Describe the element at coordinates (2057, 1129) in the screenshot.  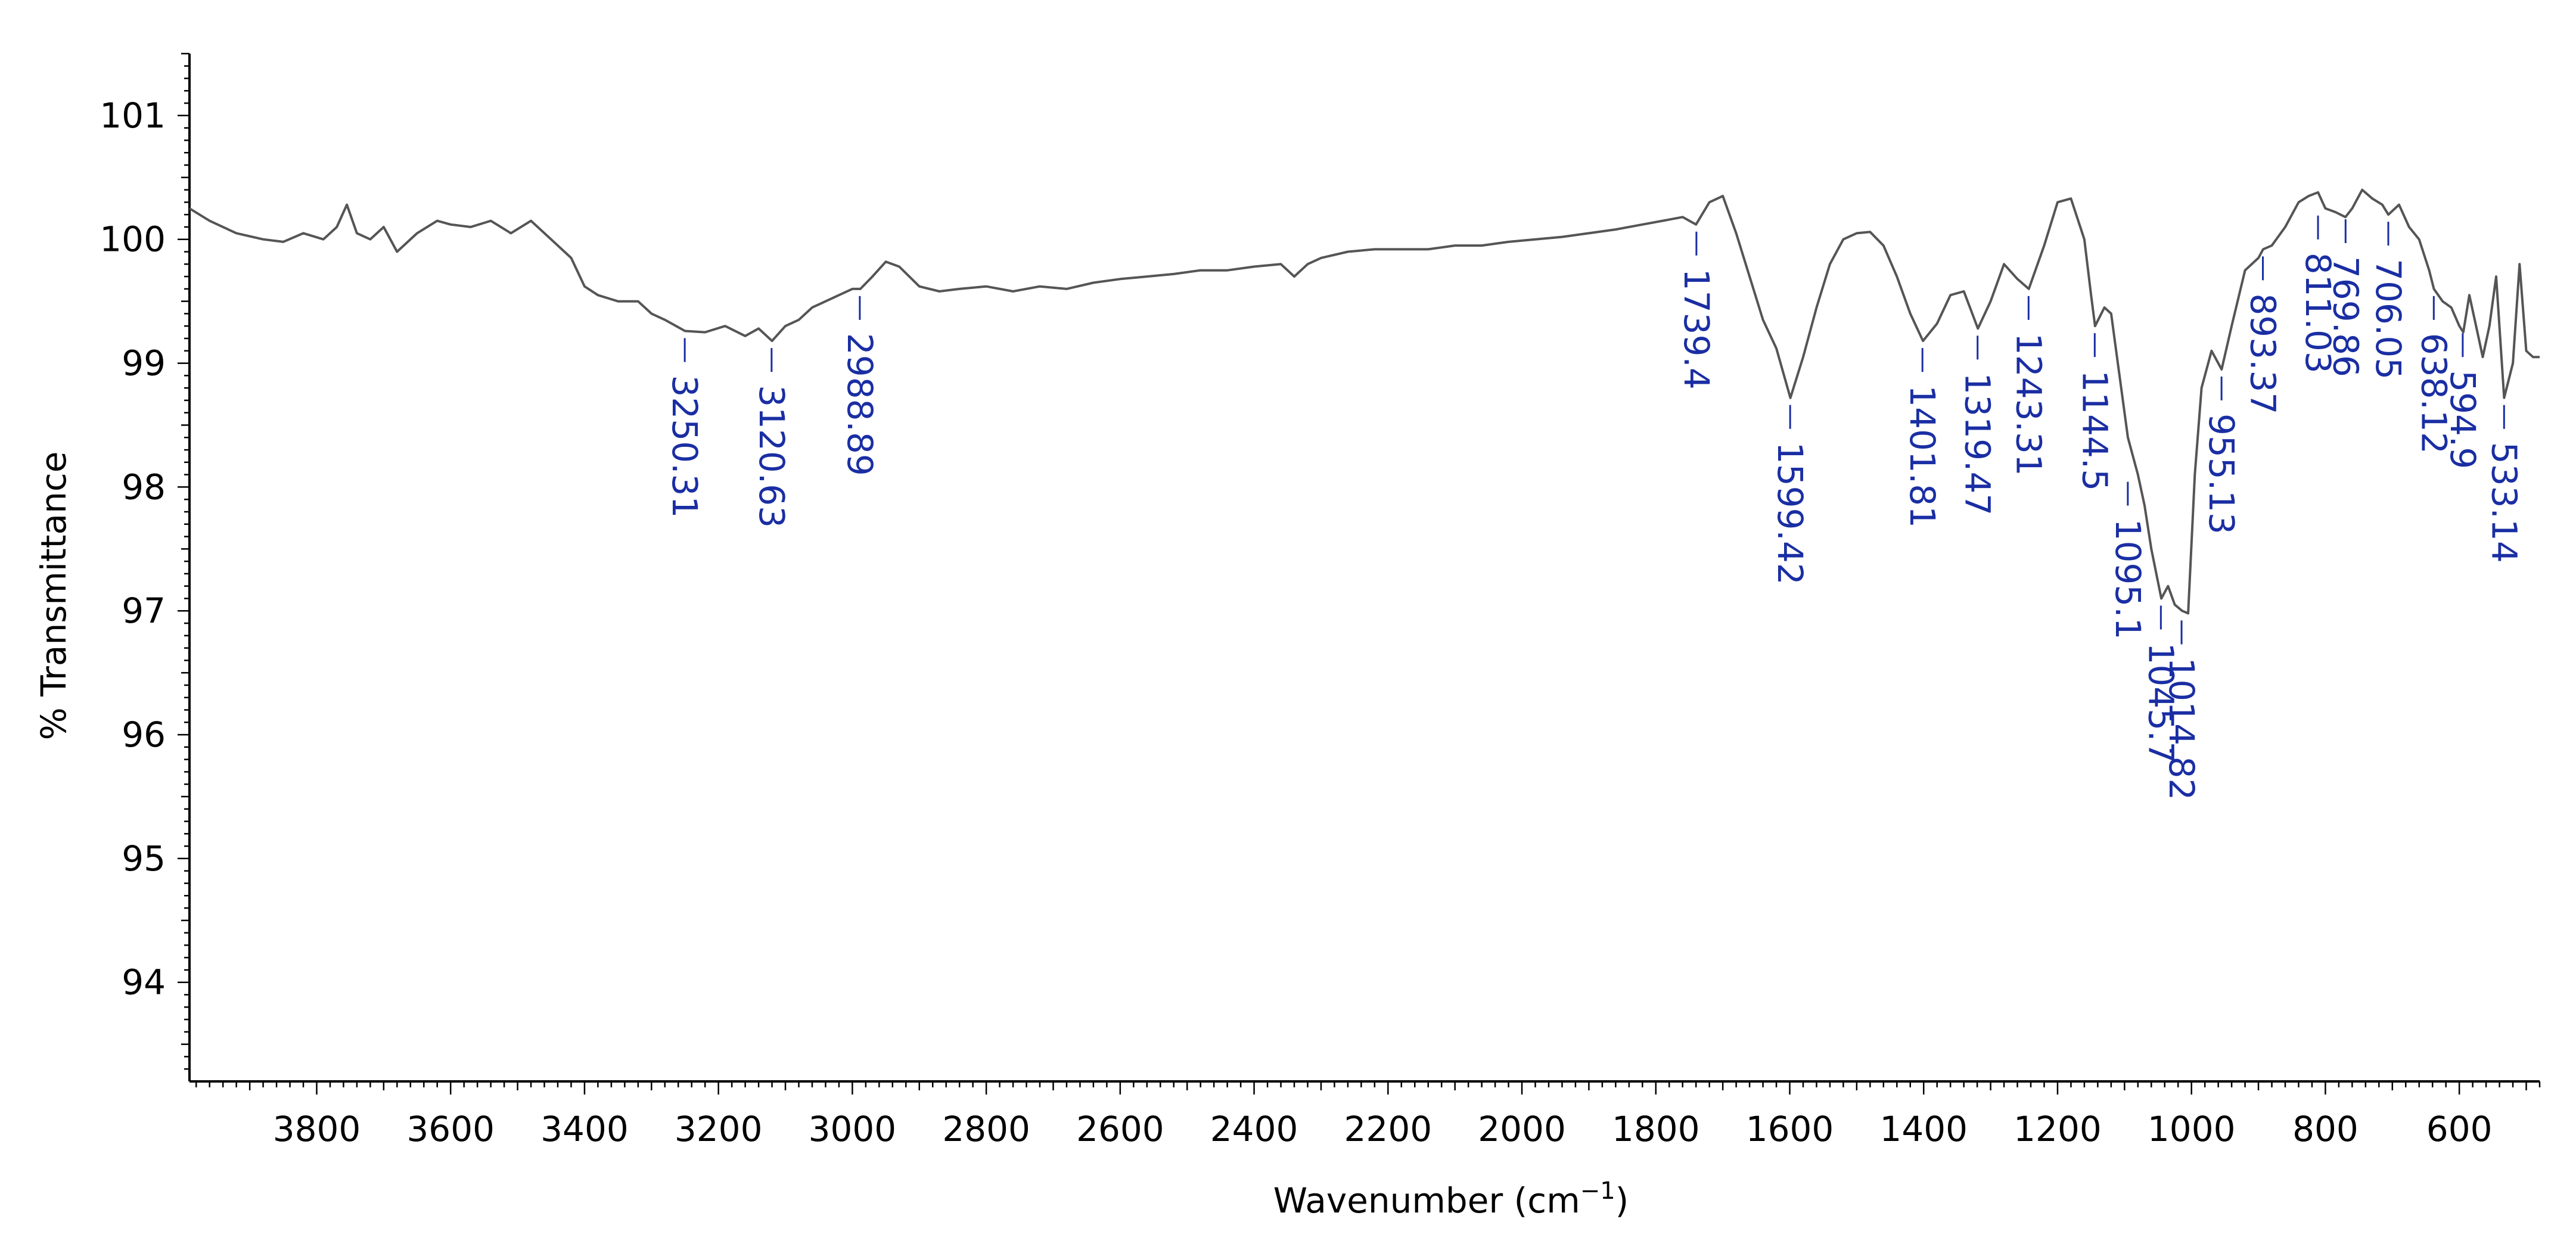
I see `x-tick-label: 1200` at that location.